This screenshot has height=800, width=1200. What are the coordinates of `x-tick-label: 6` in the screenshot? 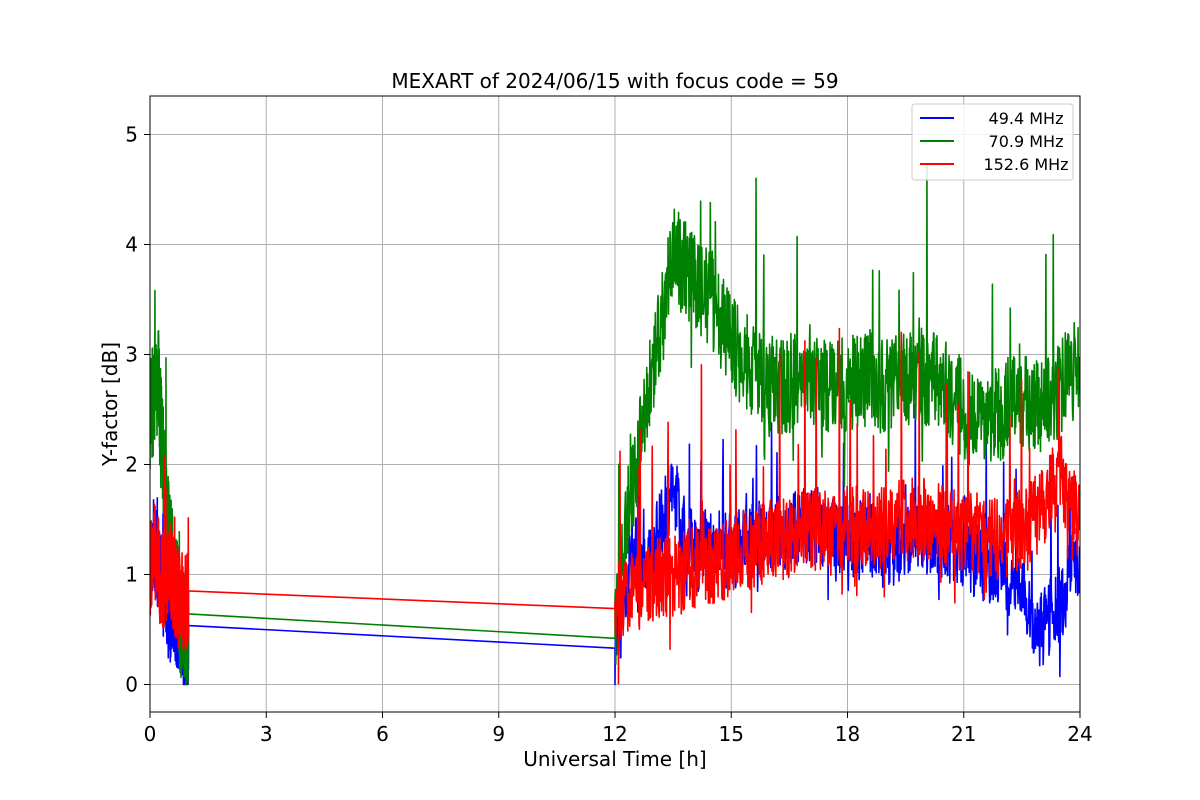 It's located at (382, 734).